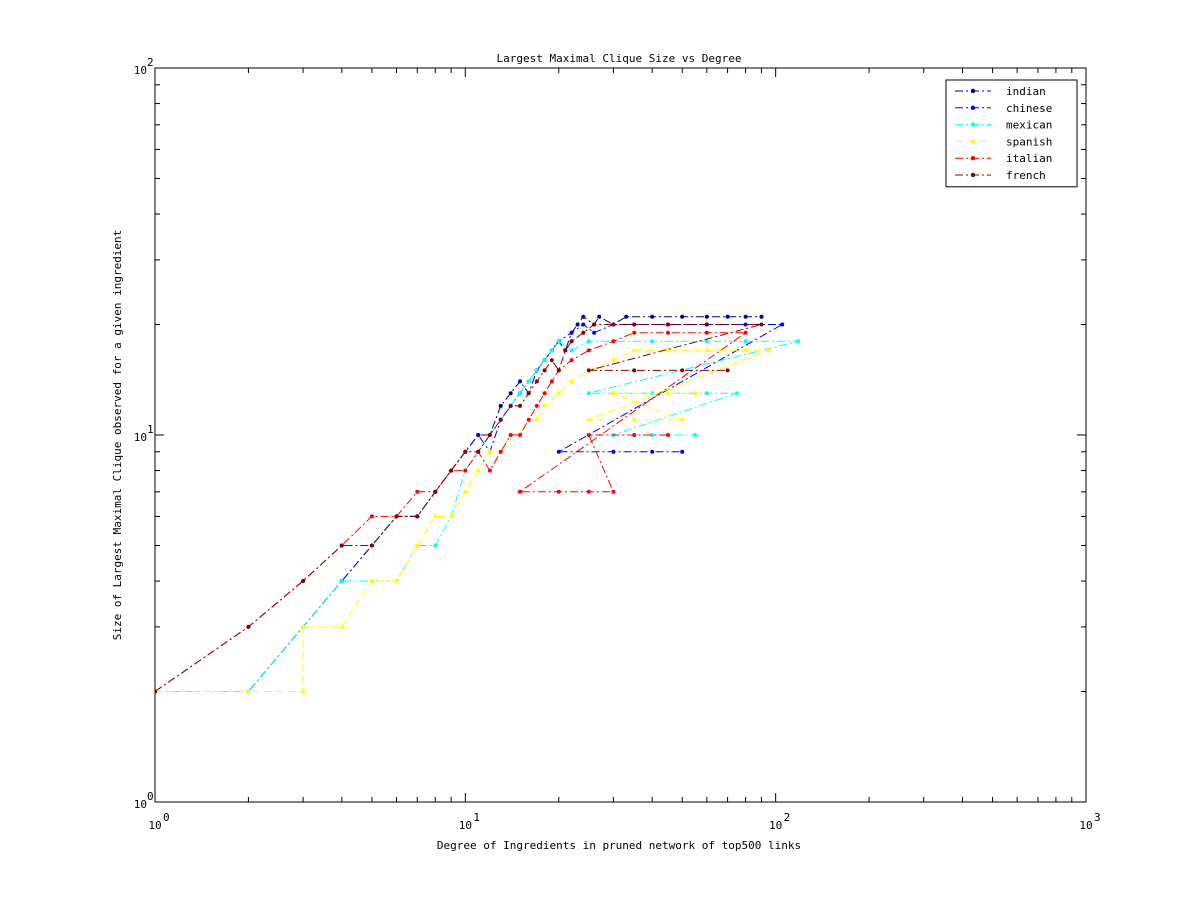 The height and width of the screenshot is (900, 1200). What do you see at coordinates (166, 817) in the screenshot?
I see `x-tick-label-exponent: 0` at bounding box center [166, 817].